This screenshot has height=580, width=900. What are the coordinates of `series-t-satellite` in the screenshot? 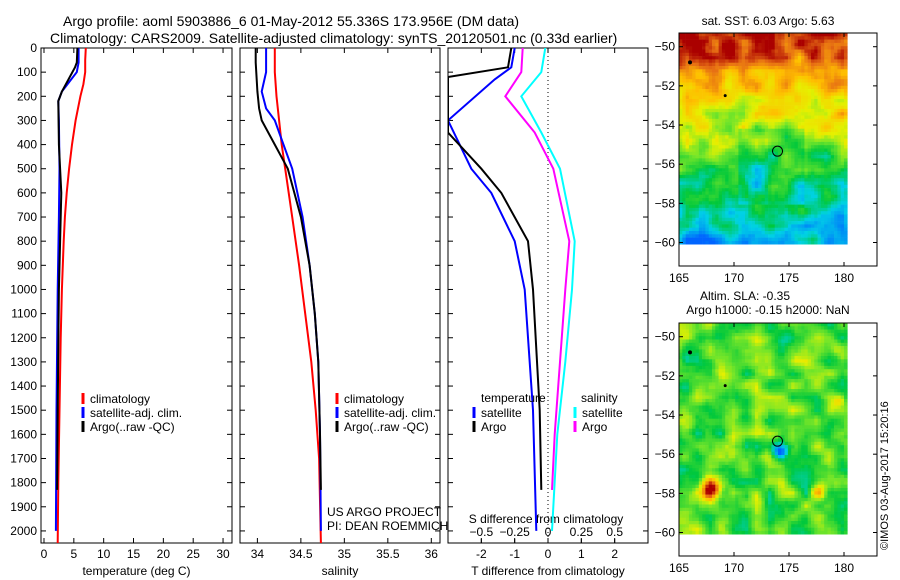 It's located at (493, 289).